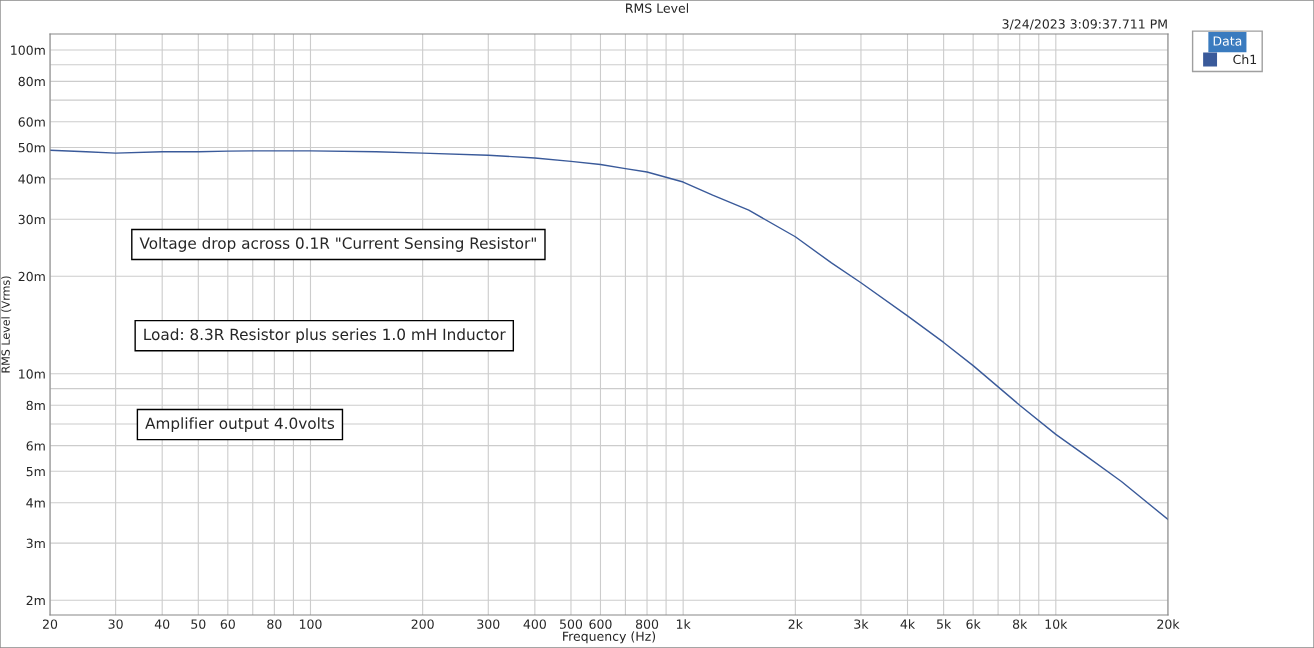  I want to click on x-tick-label: 30, so click(115, 624).